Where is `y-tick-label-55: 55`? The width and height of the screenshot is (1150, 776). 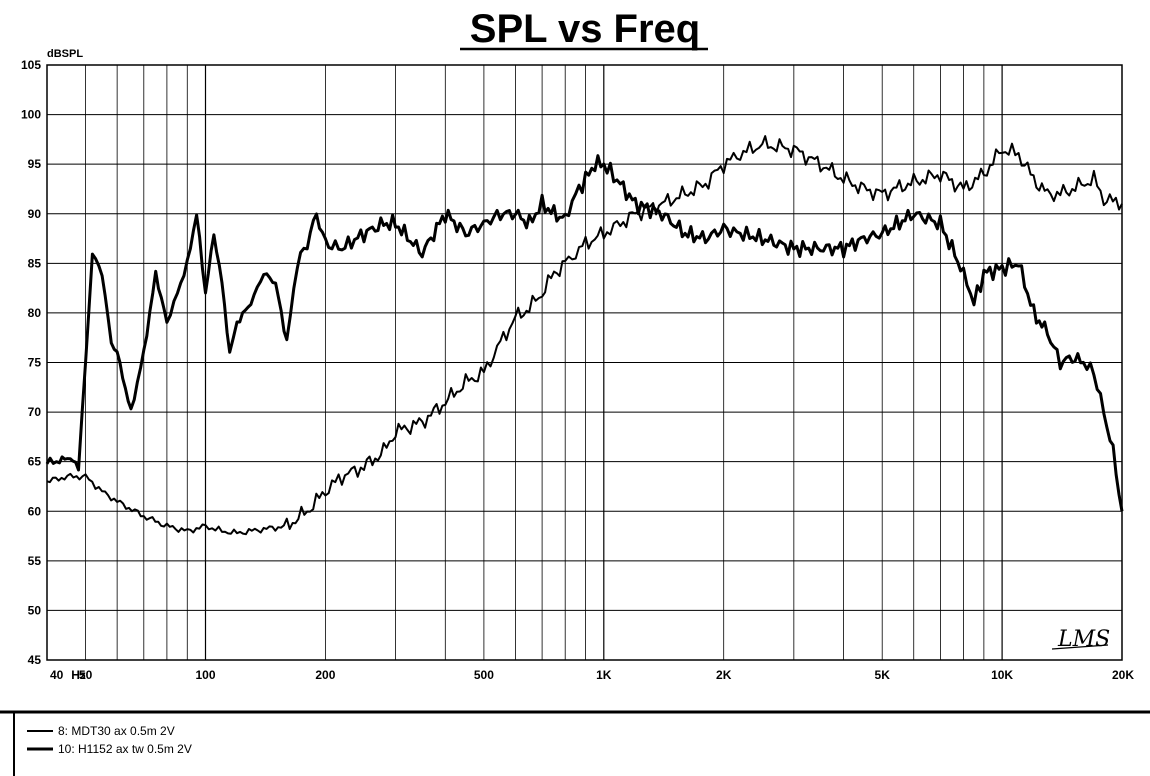 y-tick-label-55: 55 is located at coordinates (35, 561).